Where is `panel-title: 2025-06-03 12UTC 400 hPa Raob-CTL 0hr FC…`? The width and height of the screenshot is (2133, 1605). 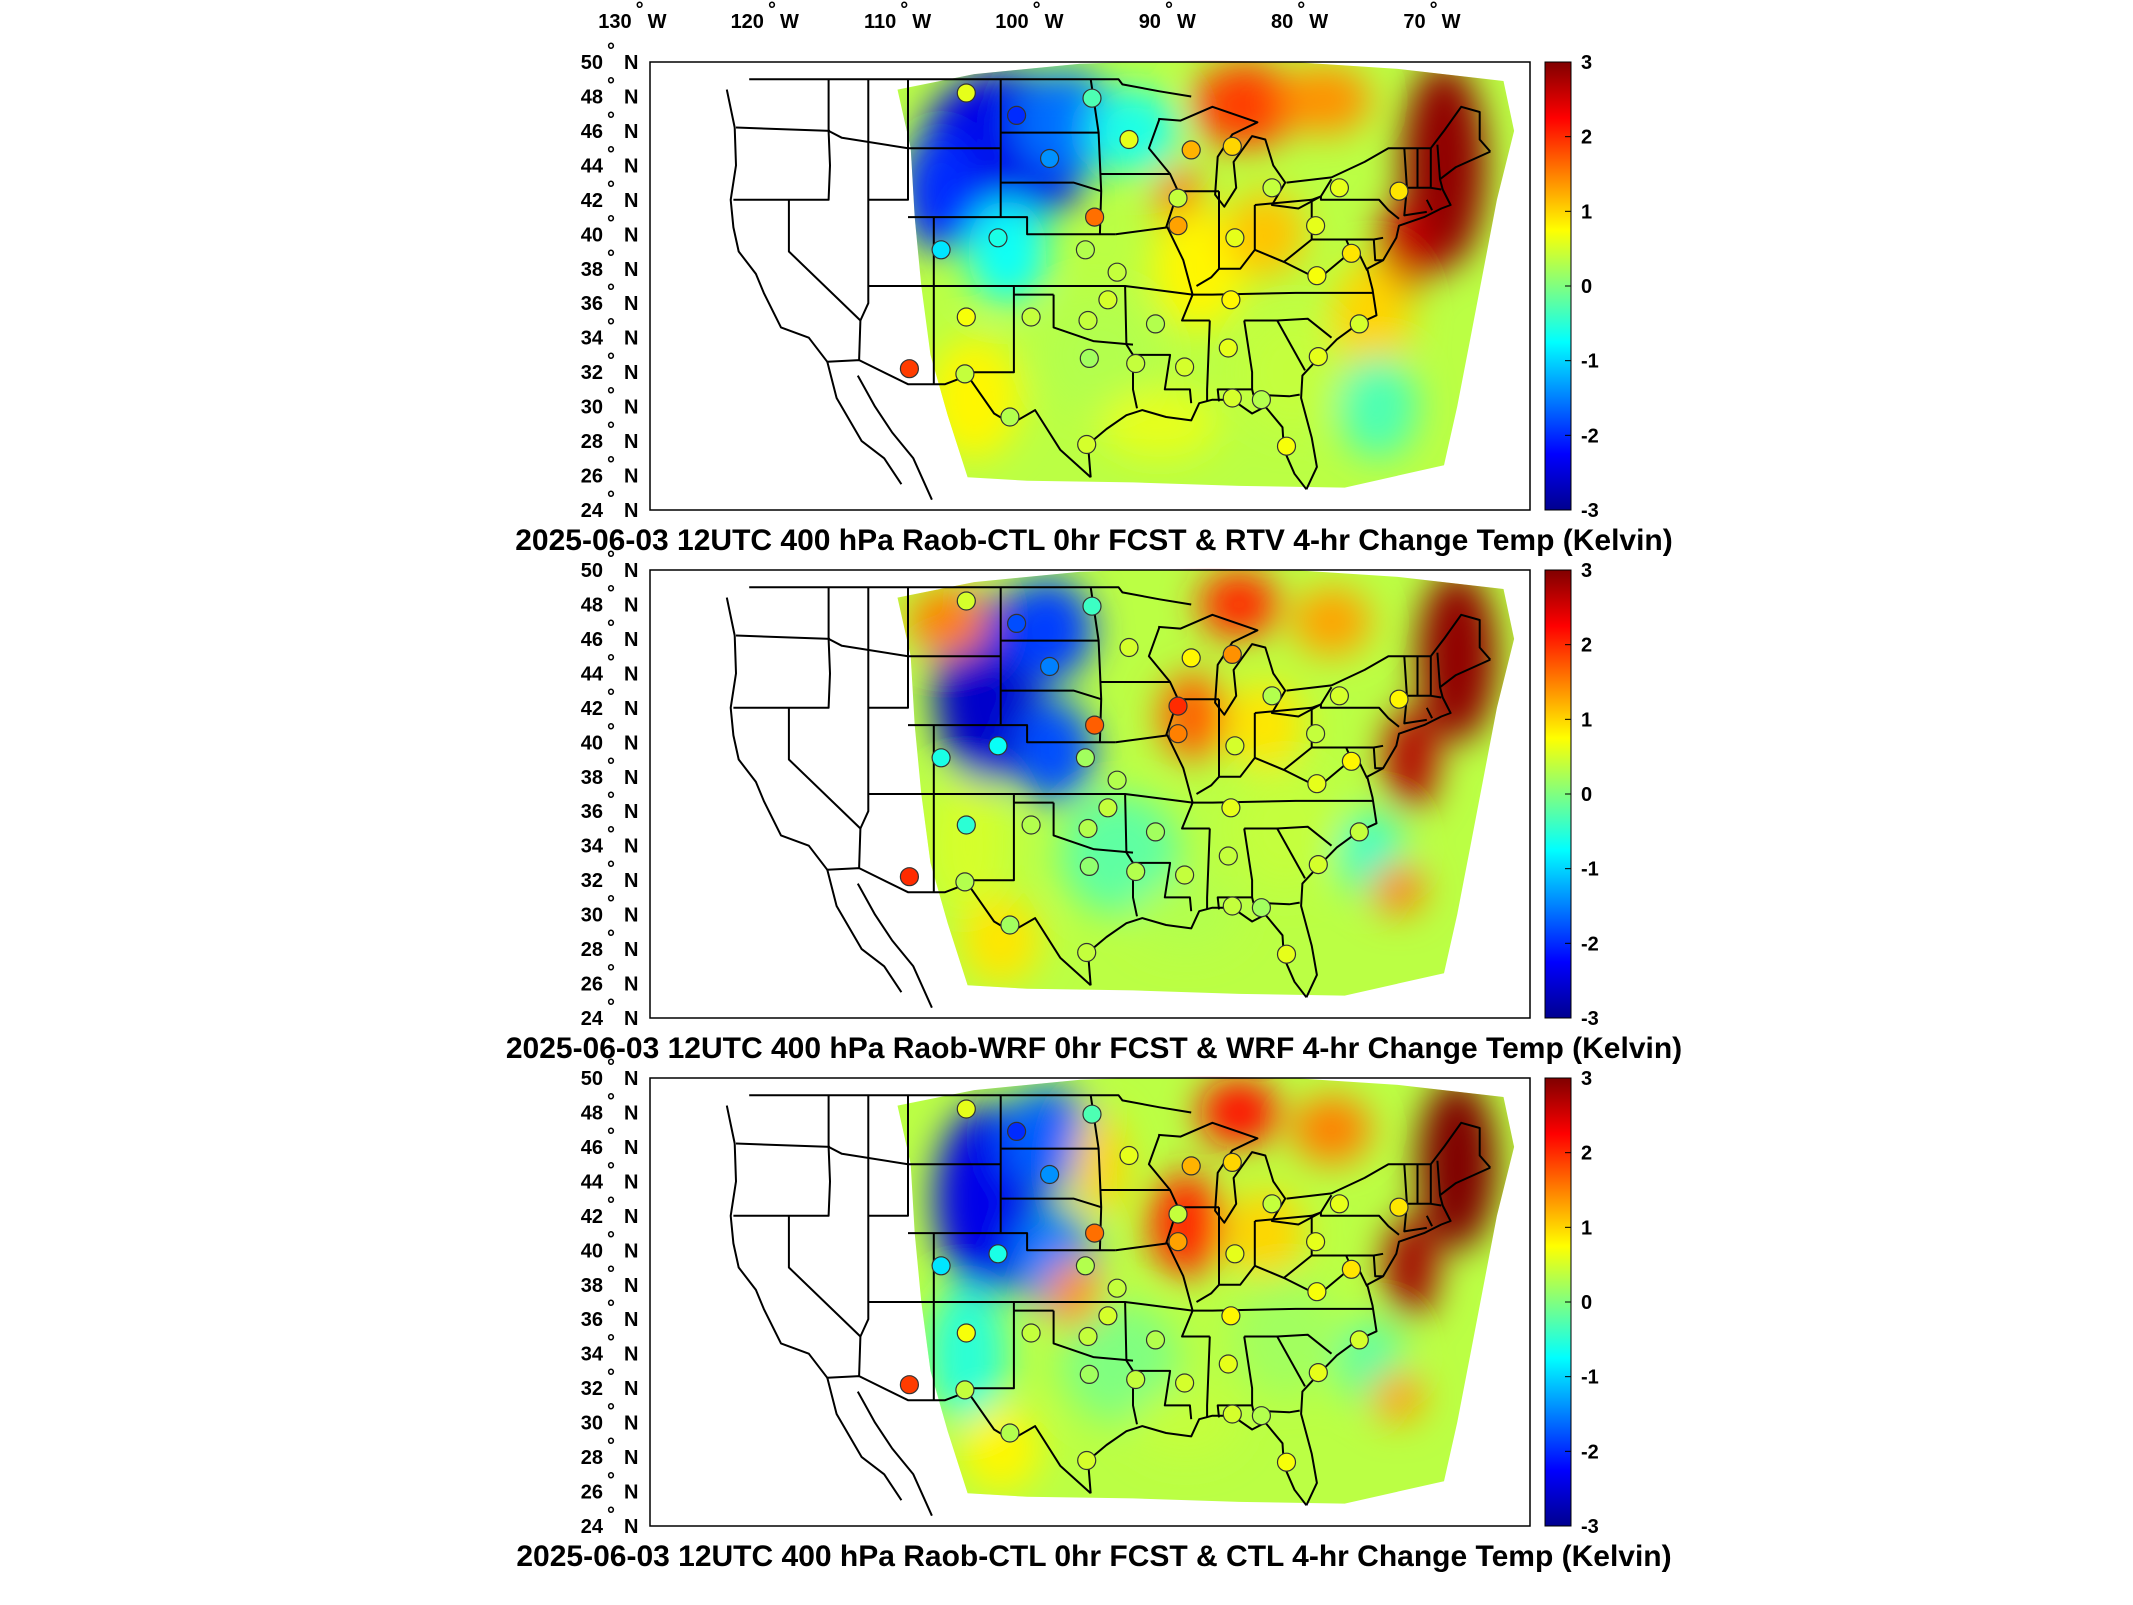 panel-title: 2025-06-03 12UTC 400 hPa Raob-CTL 0hr FC… is located at coordinates (1094, 540).